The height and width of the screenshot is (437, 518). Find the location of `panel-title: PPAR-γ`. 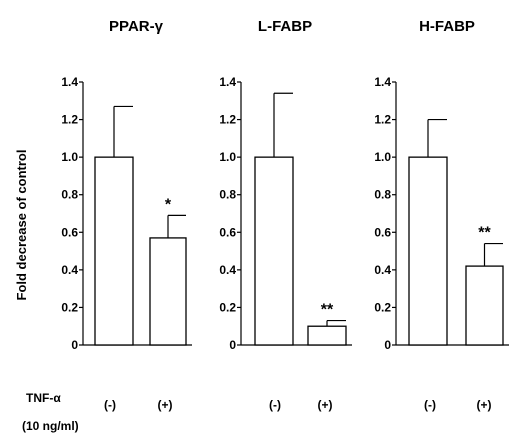

panel-title: PPAR-γ is located at coordinates (136, 26).